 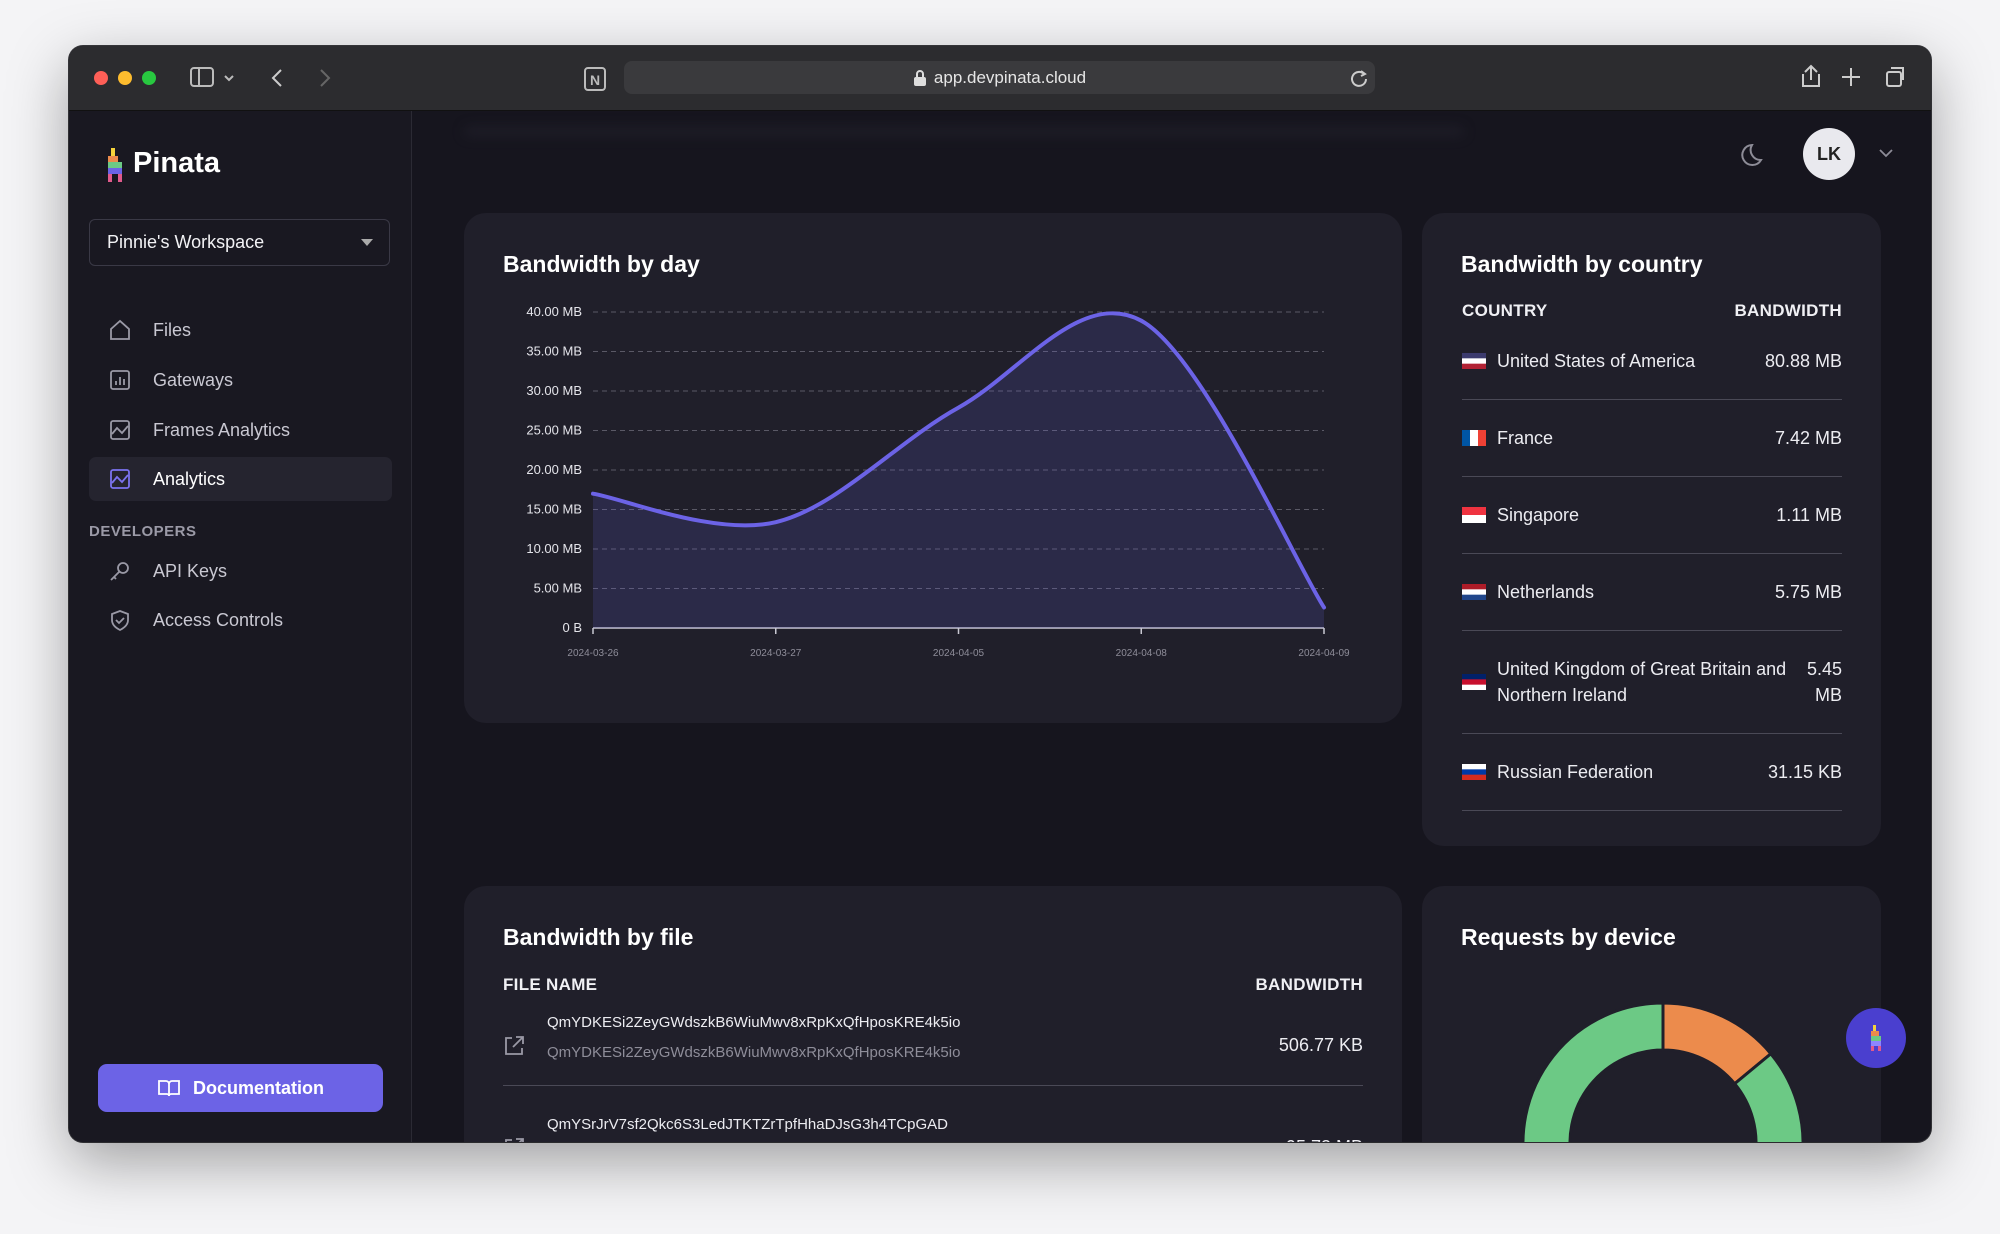 I want to click on column-header: BANDWIDTH, so click(x=1788, y=310).